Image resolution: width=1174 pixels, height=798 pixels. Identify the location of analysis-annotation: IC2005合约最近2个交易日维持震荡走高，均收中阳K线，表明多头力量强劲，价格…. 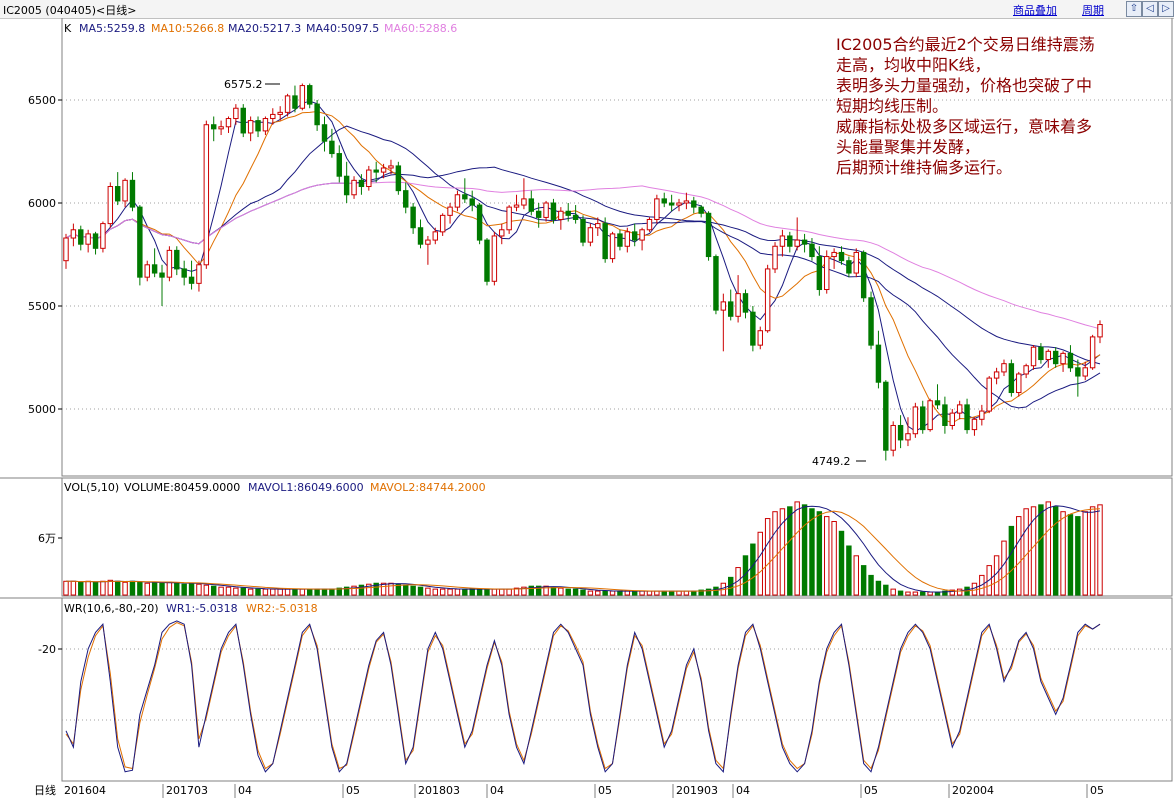
(965, 106).